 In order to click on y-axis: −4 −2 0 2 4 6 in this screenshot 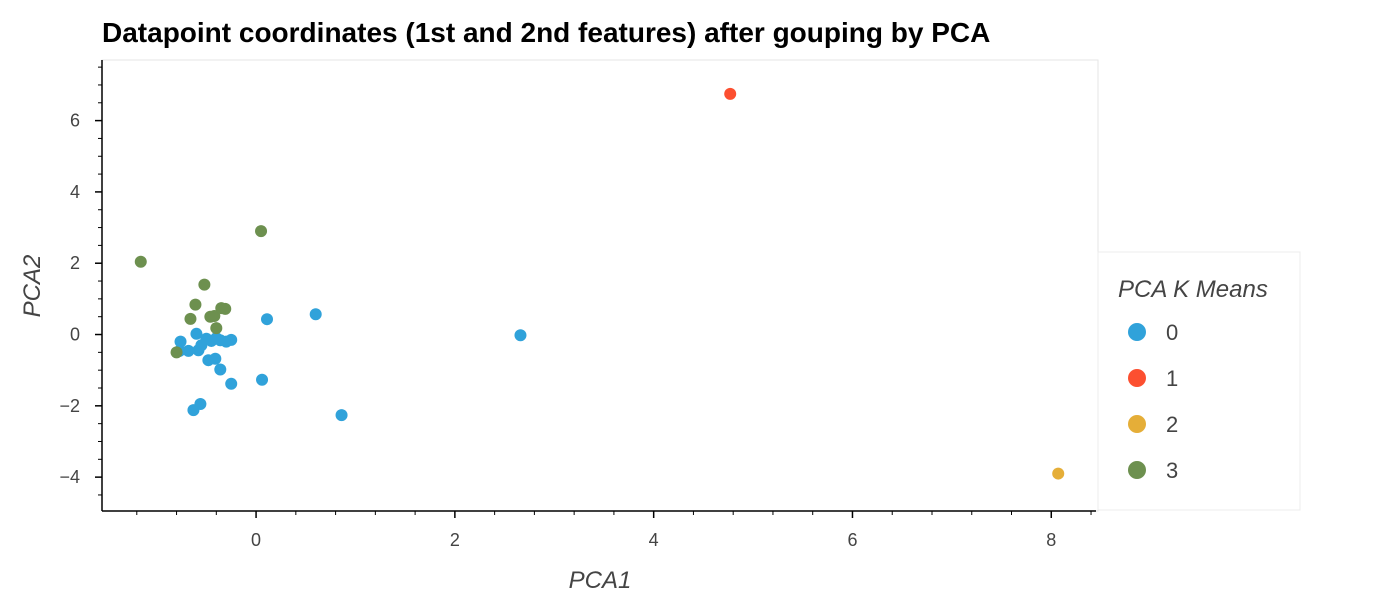, I will do `click(81, 285)`.